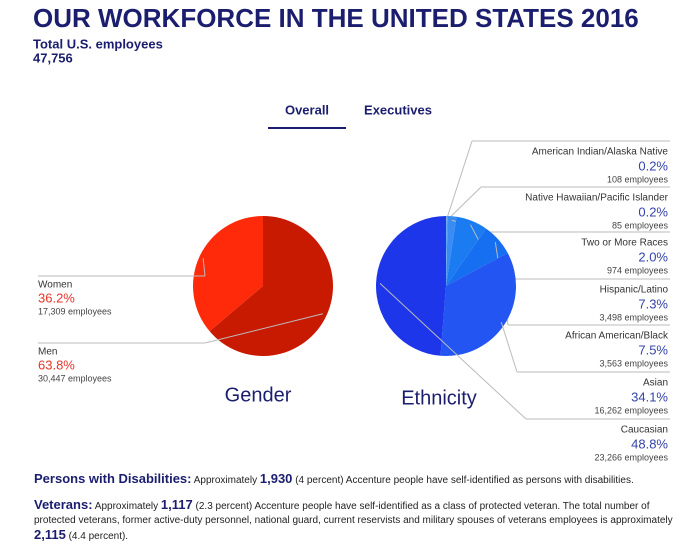 This screenshot has height=558, width=700. I want to click on legend-label: Two or More Races, so click(624, 243).